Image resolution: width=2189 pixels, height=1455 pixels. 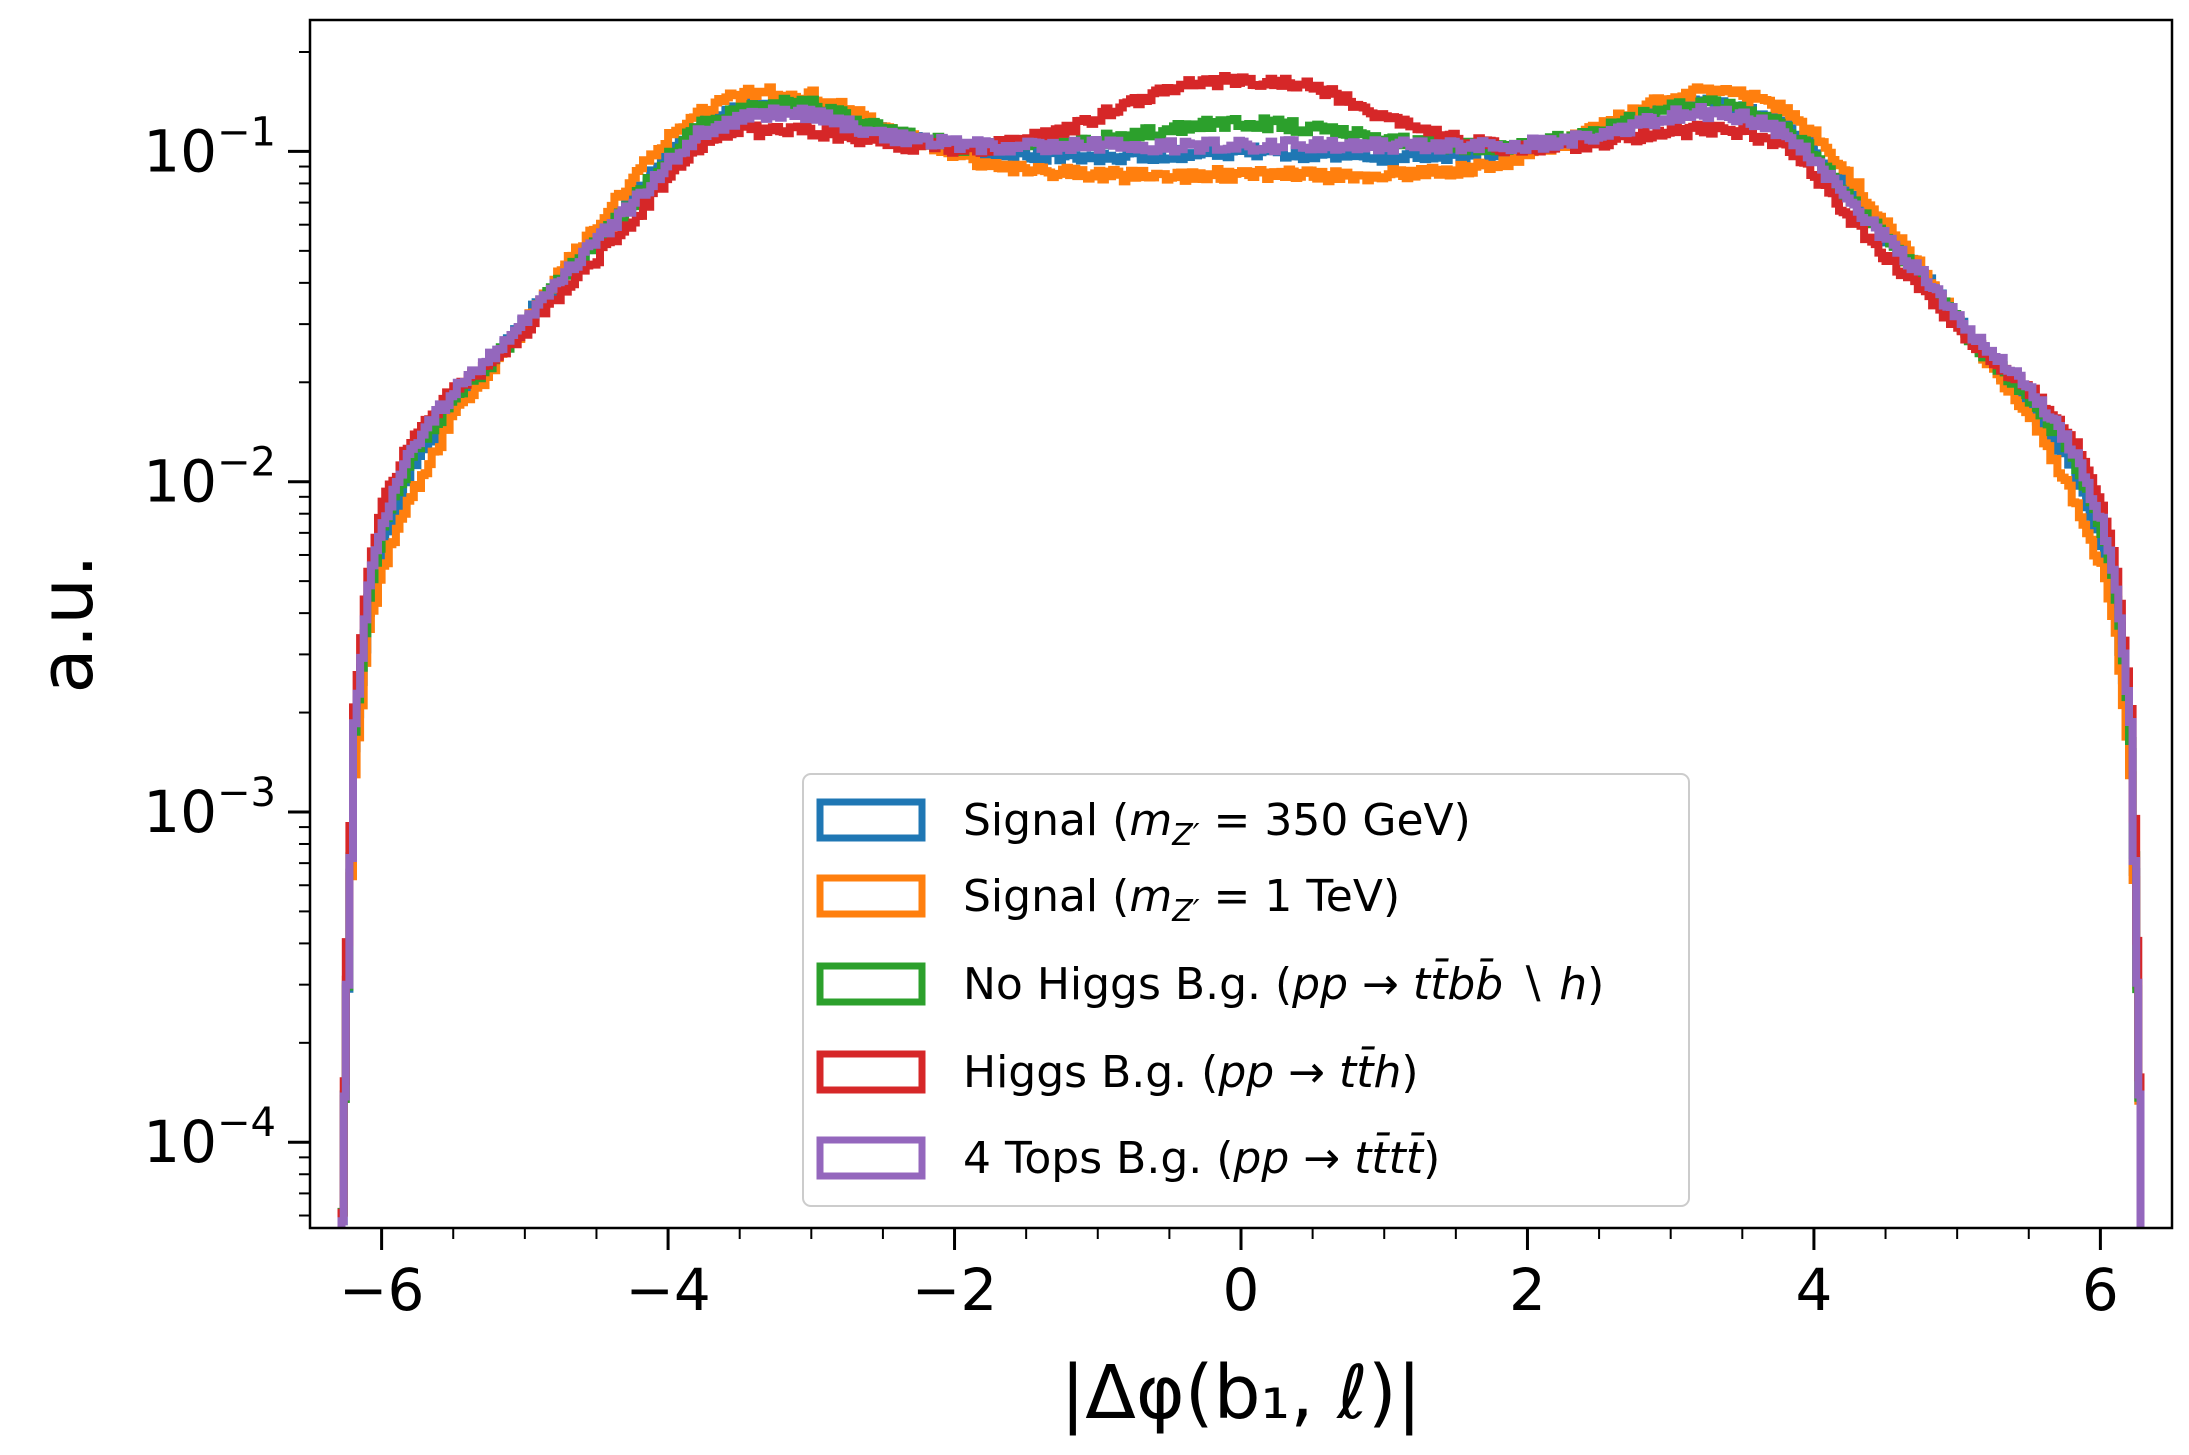 What do you see at coordinates (209, 1138) in the screenshot?
I see `y-tick-label: 10⁻⁴` at bounding box center [209, 1138].